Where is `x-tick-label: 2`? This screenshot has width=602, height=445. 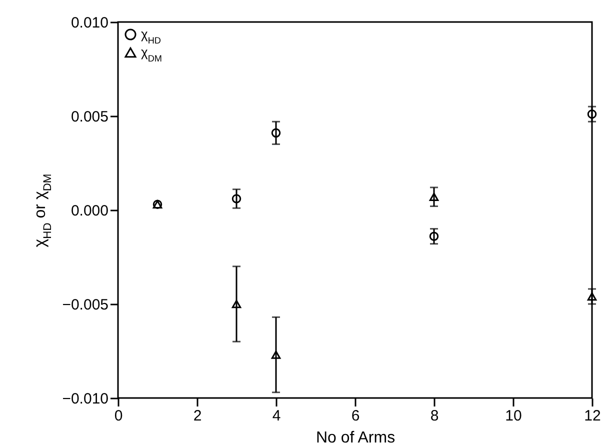
x-tick-label: 2 is located at coordinates (197, 416).